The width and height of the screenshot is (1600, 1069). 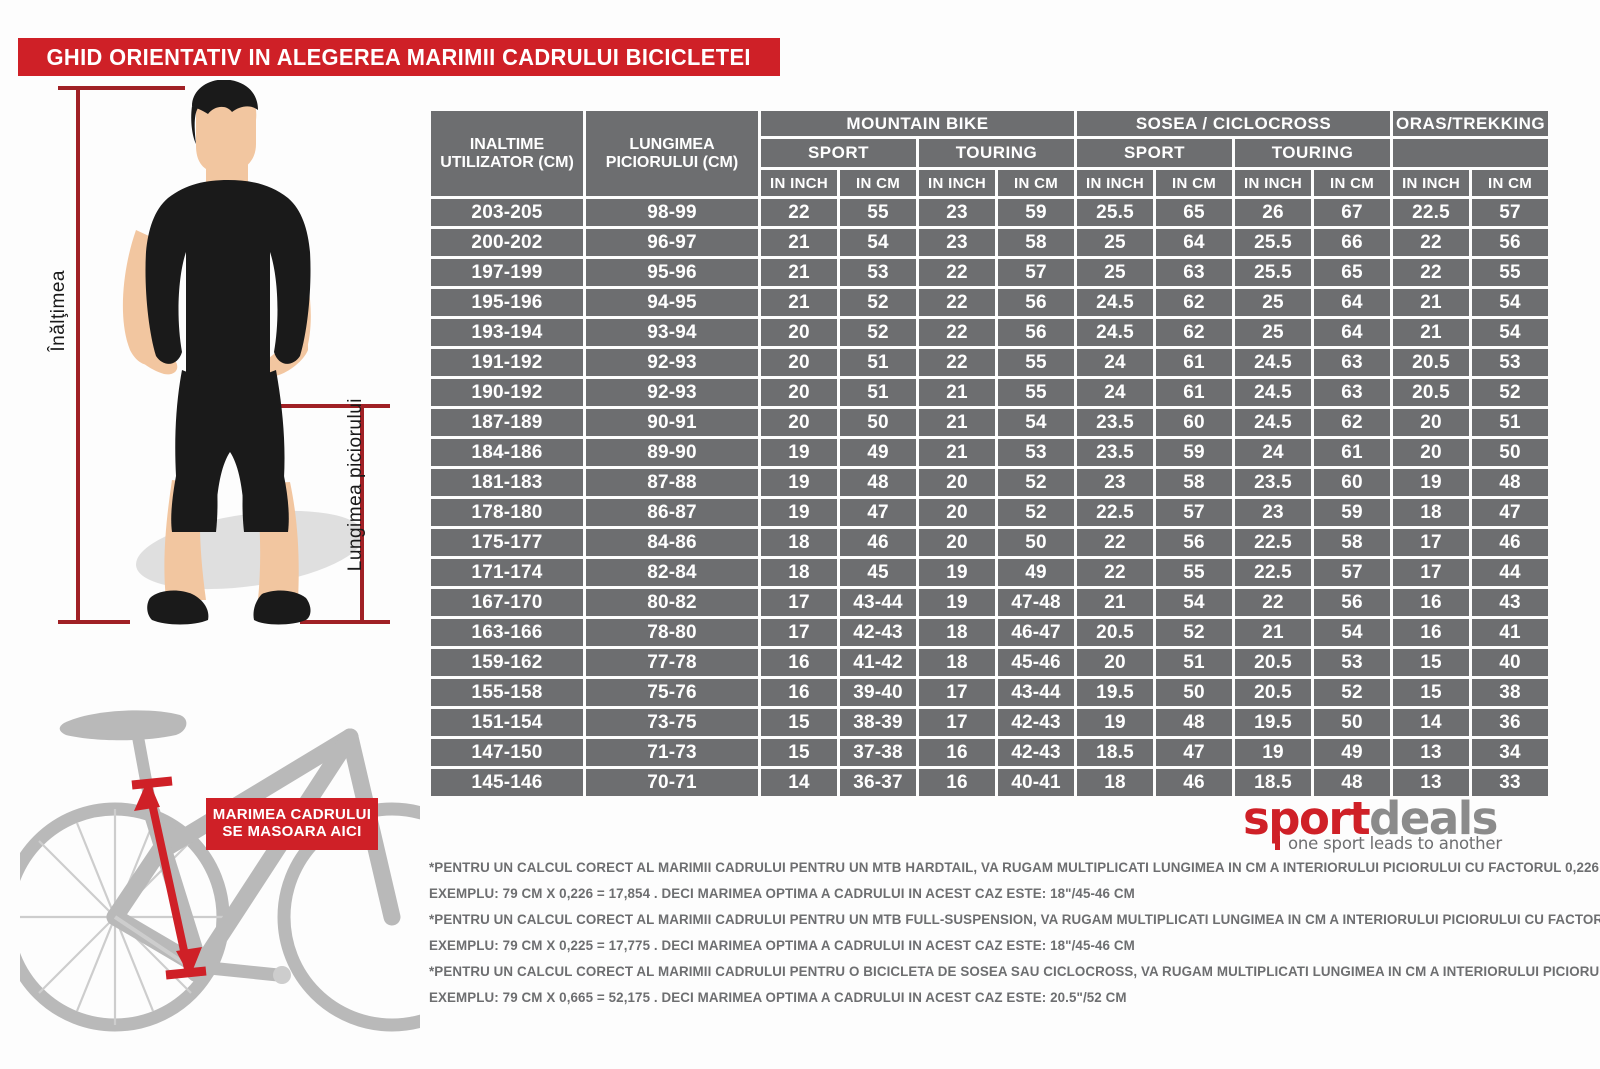 I want to click on cell-road-sport-inch: 25, so click(x=1115, y=272).